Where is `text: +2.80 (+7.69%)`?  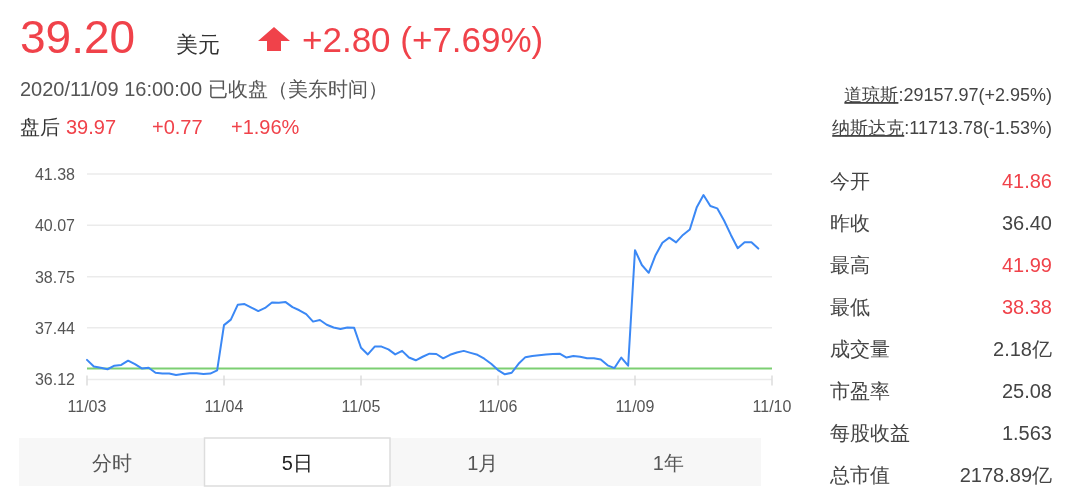 text: +2.80 (+7.69%) is located at coordinates (423, 39).